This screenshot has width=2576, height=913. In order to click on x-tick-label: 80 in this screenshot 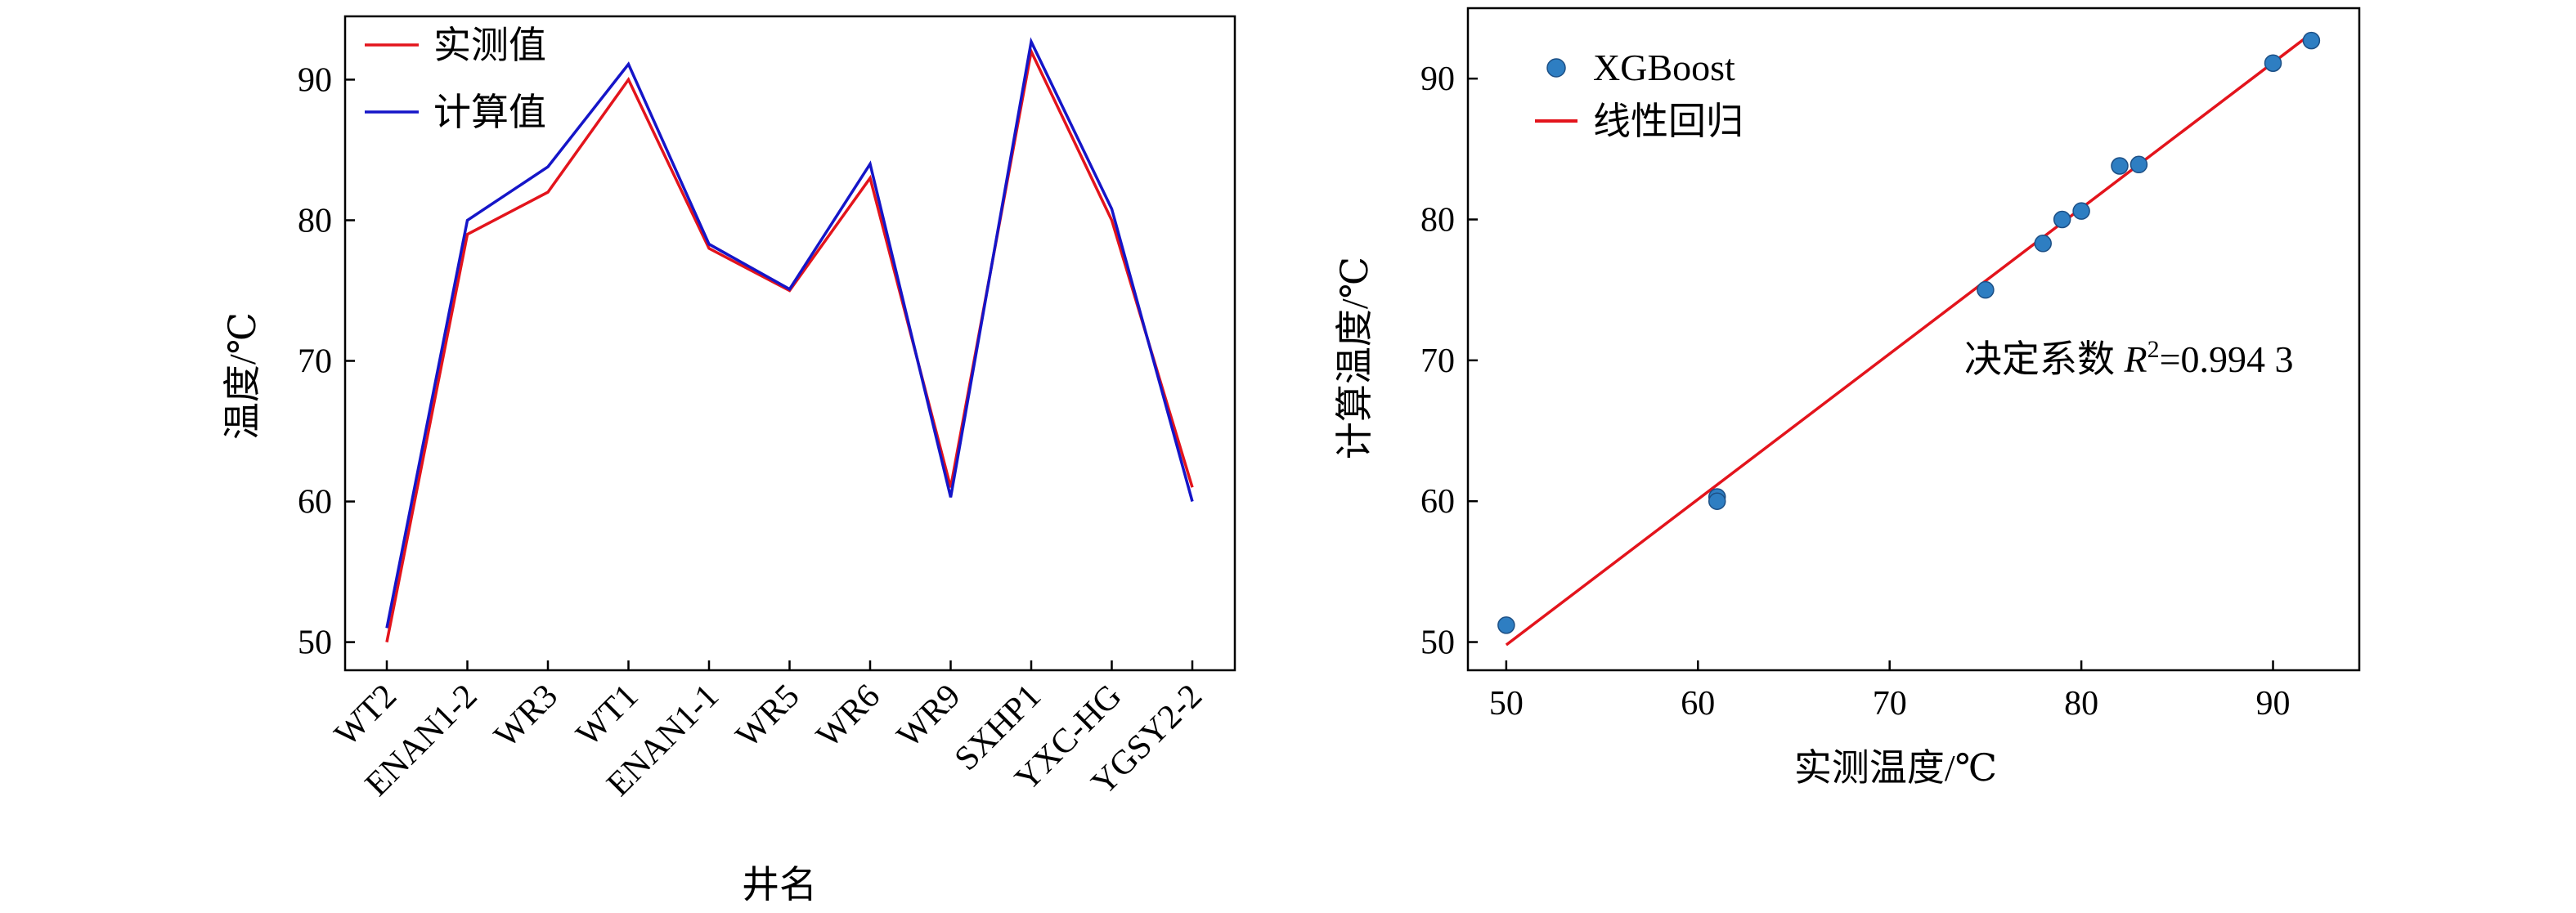, I will do `click(2081, 704)`.